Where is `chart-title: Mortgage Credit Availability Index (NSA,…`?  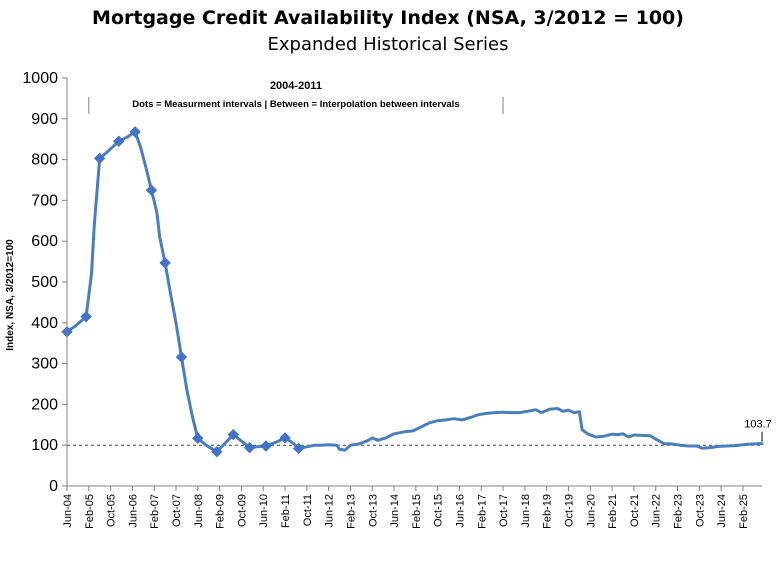 chart-title: Mortgage Credit Availability Index (NSA,… is located at coordinates (388, 18).